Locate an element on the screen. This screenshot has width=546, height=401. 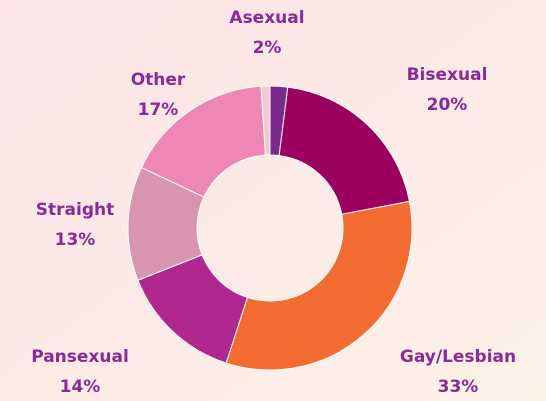
slice-label: Asexual is located at coordinates (266, 18).